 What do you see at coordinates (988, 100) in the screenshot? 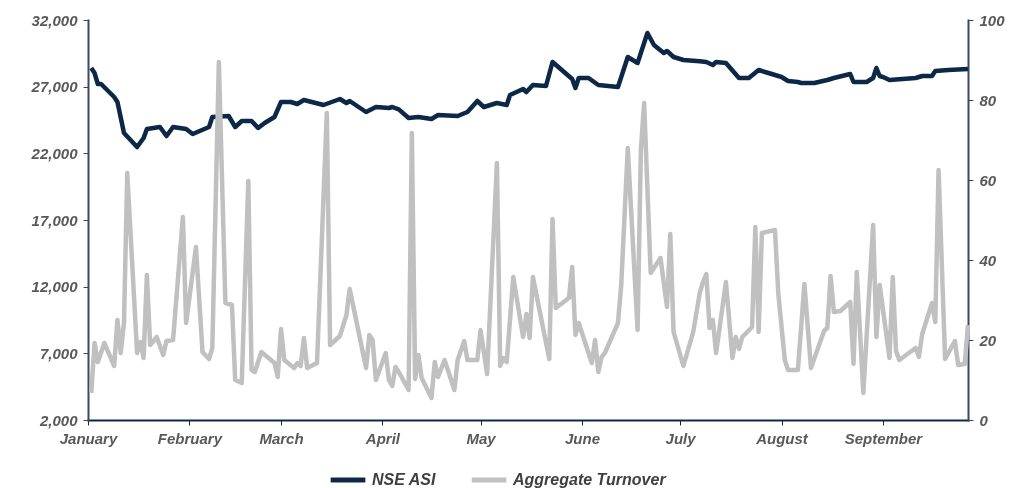
I see `y2-tick-label: 80` at bounding box center [988, 100].